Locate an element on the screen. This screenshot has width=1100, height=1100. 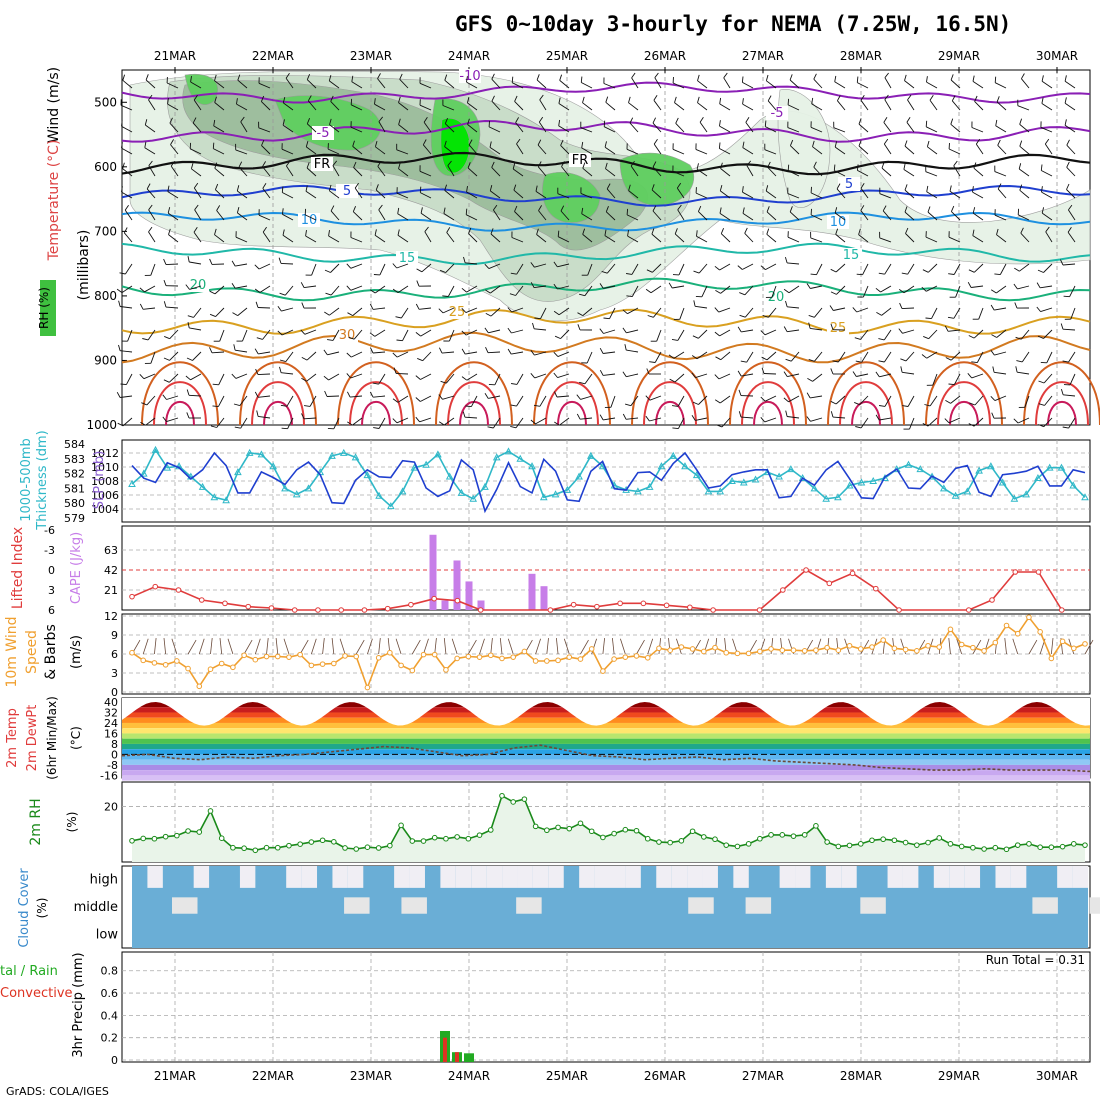
temp2m-unit-label: (°C) is located at coordinates (76, 738).